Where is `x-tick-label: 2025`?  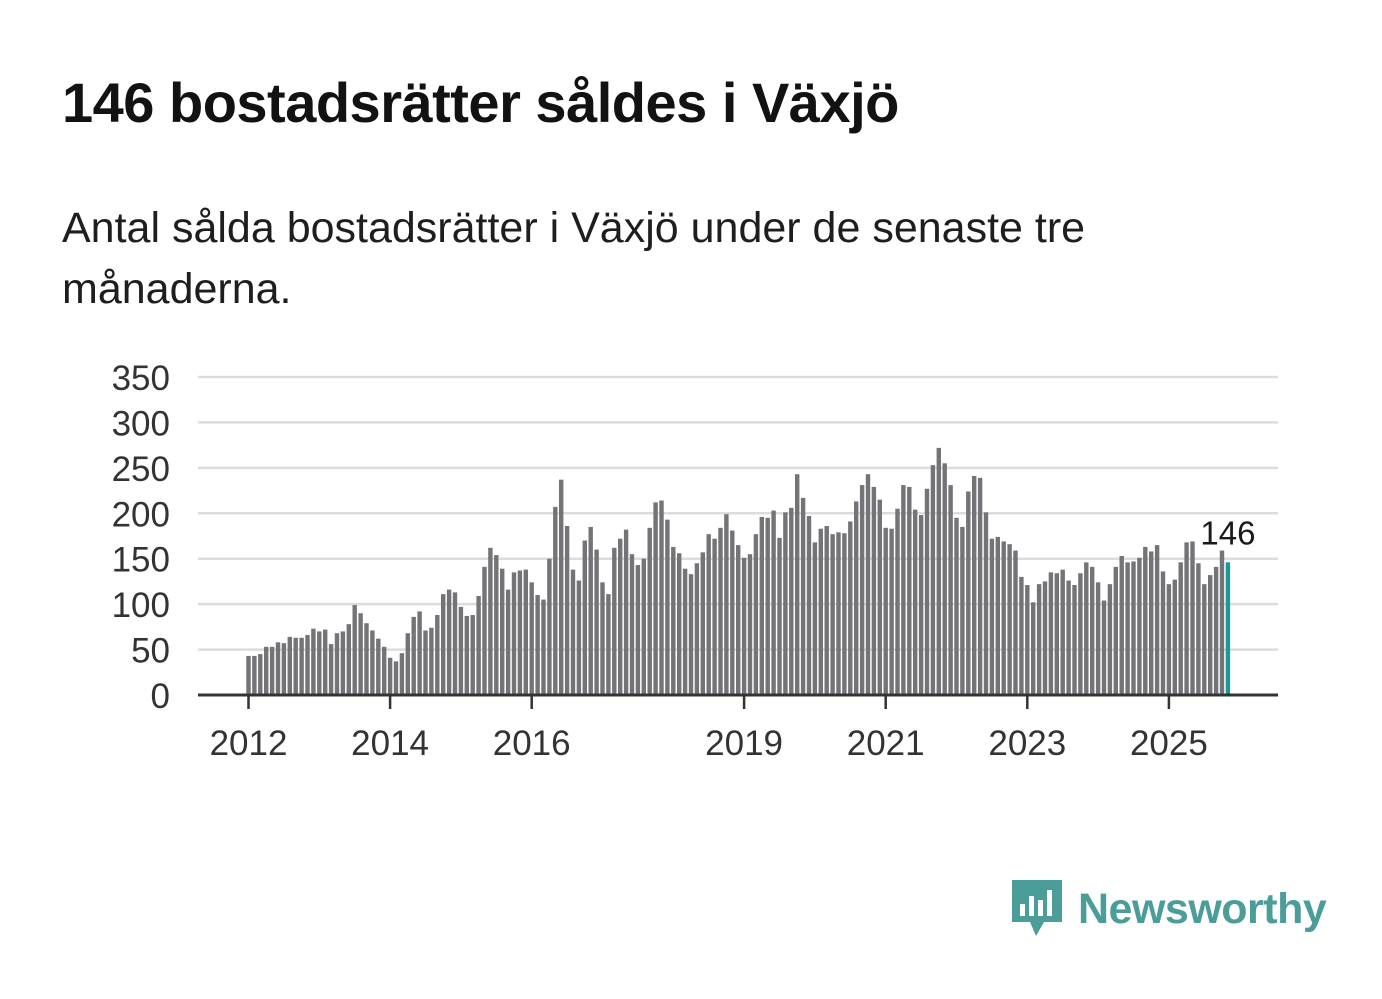
x-tick-label: 2025 is located at coordinates (1169, 743).